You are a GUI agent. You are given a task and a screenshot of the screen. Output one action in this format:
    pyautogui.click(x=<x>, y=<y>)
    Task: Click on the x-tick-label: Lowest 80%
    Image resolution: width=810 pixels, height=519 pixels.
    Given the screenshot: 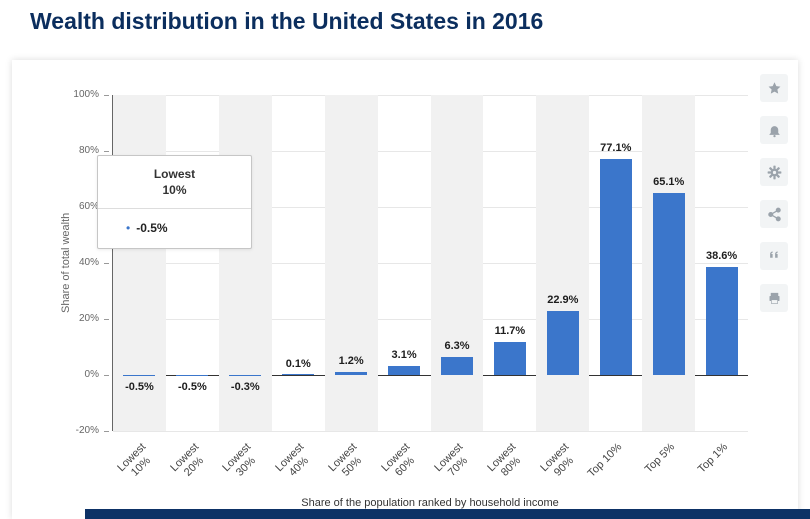 What is the action you would take?
    pyautogui.click(x=504, y=460)
    